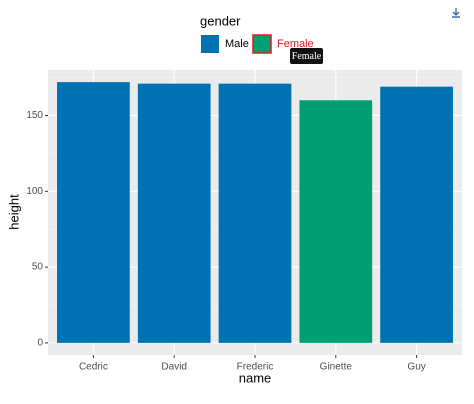 This screenshot has width=474, height=404. I want to click on tooltip: Female, so click(306, 56).